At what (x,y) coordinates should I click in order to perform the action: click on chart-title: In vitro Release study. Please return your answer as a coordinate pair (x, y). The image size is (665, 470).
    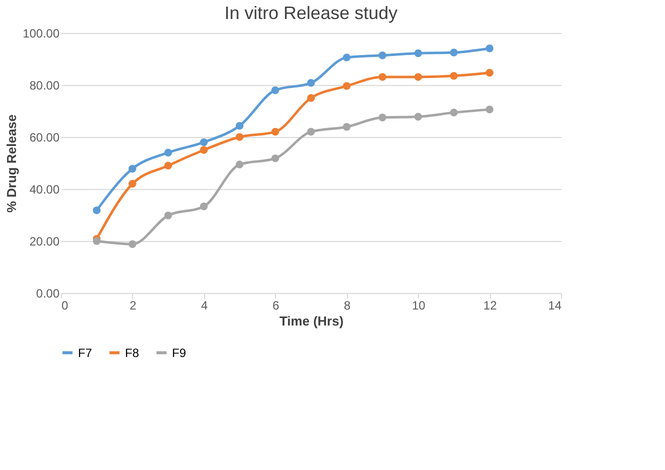
    Looking at the image, I should click on (311, 13).